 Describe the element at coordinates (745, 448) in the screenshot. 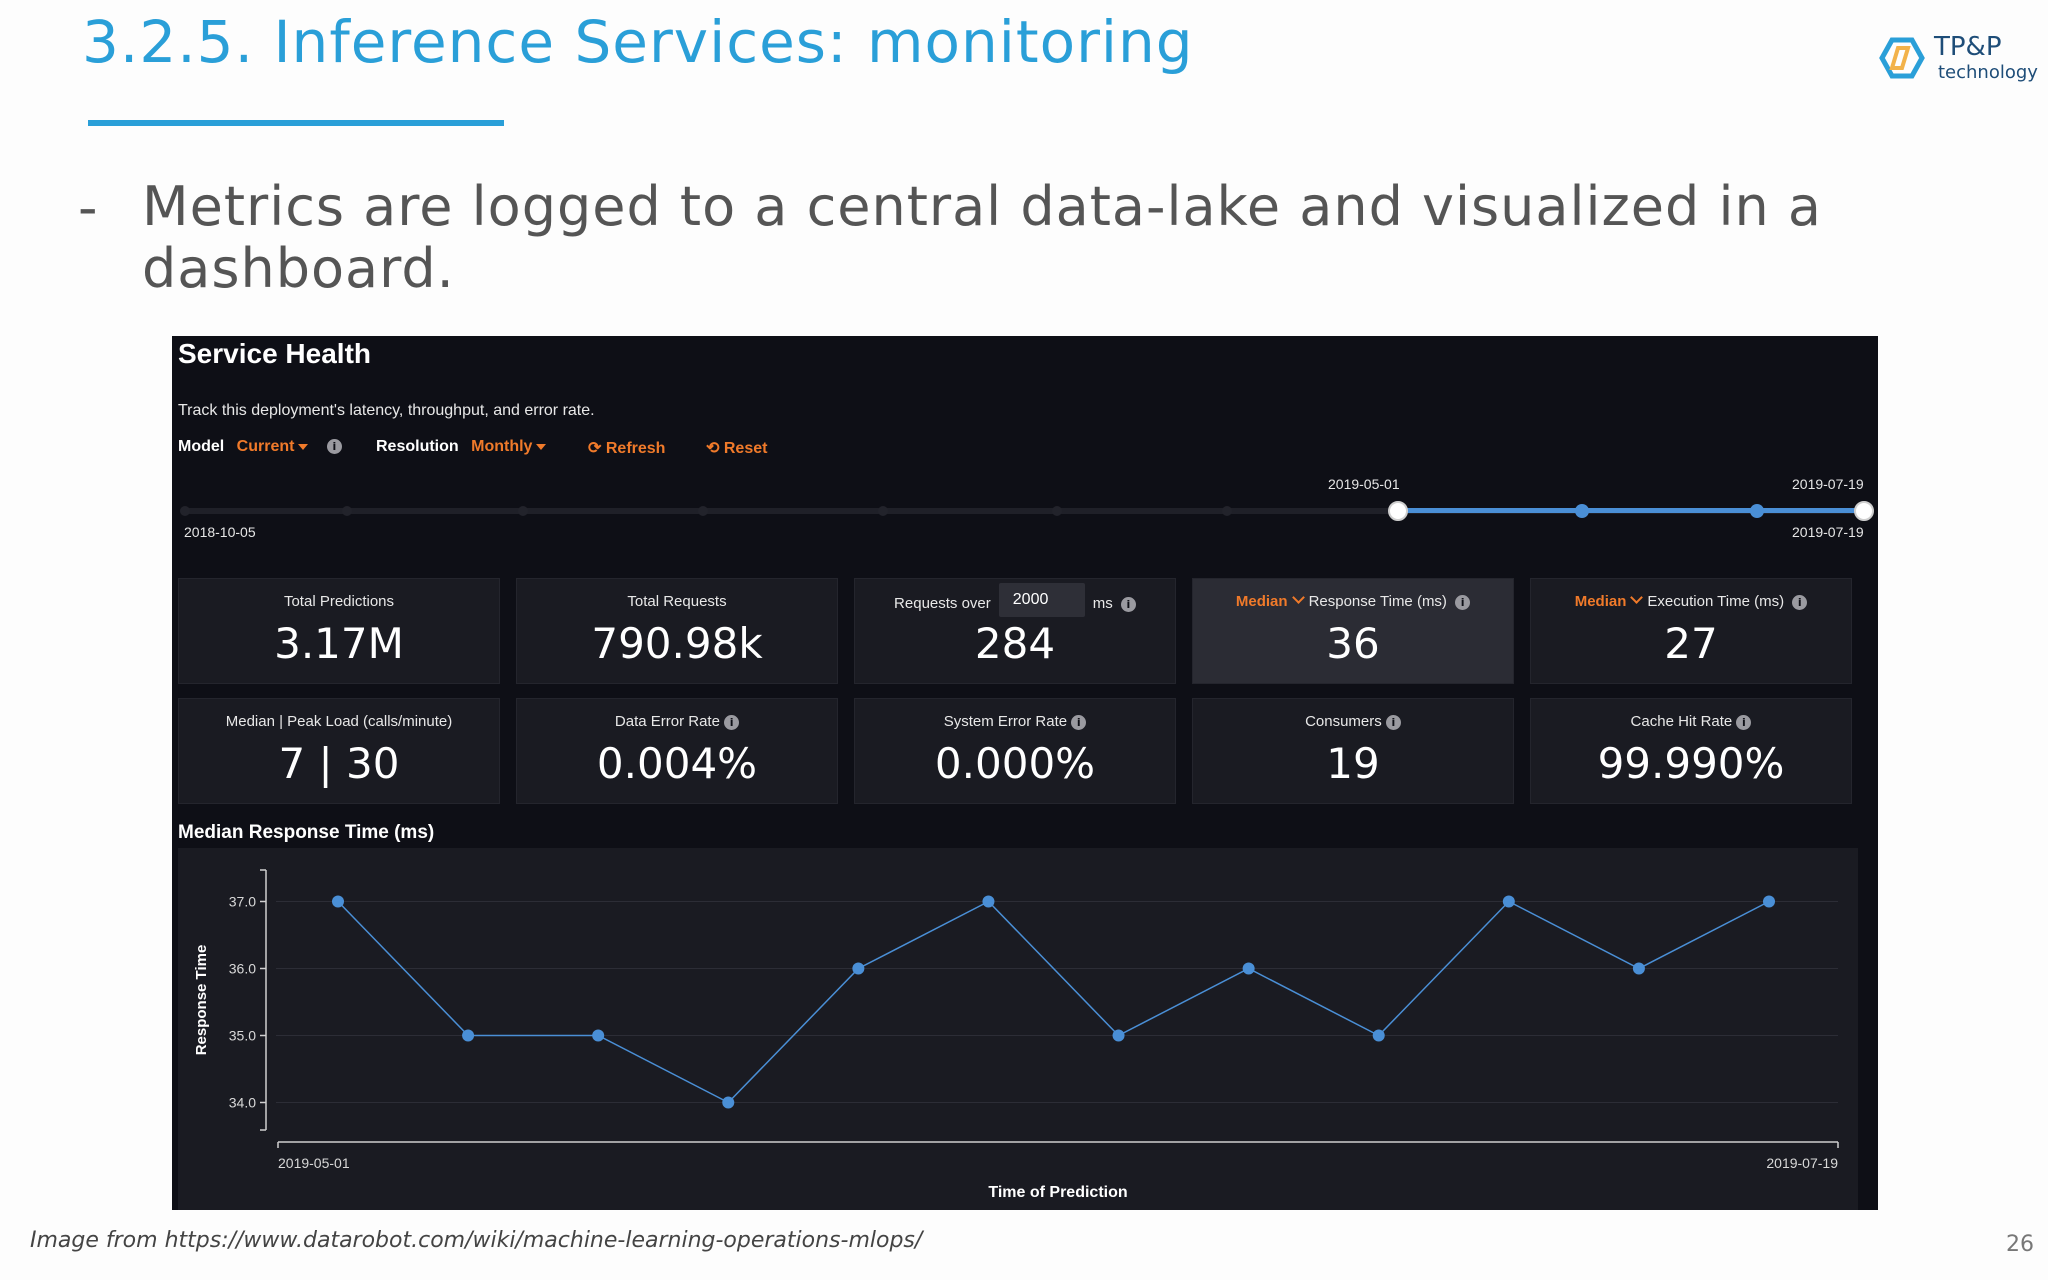

I see `reset-label: Reset` at that location.